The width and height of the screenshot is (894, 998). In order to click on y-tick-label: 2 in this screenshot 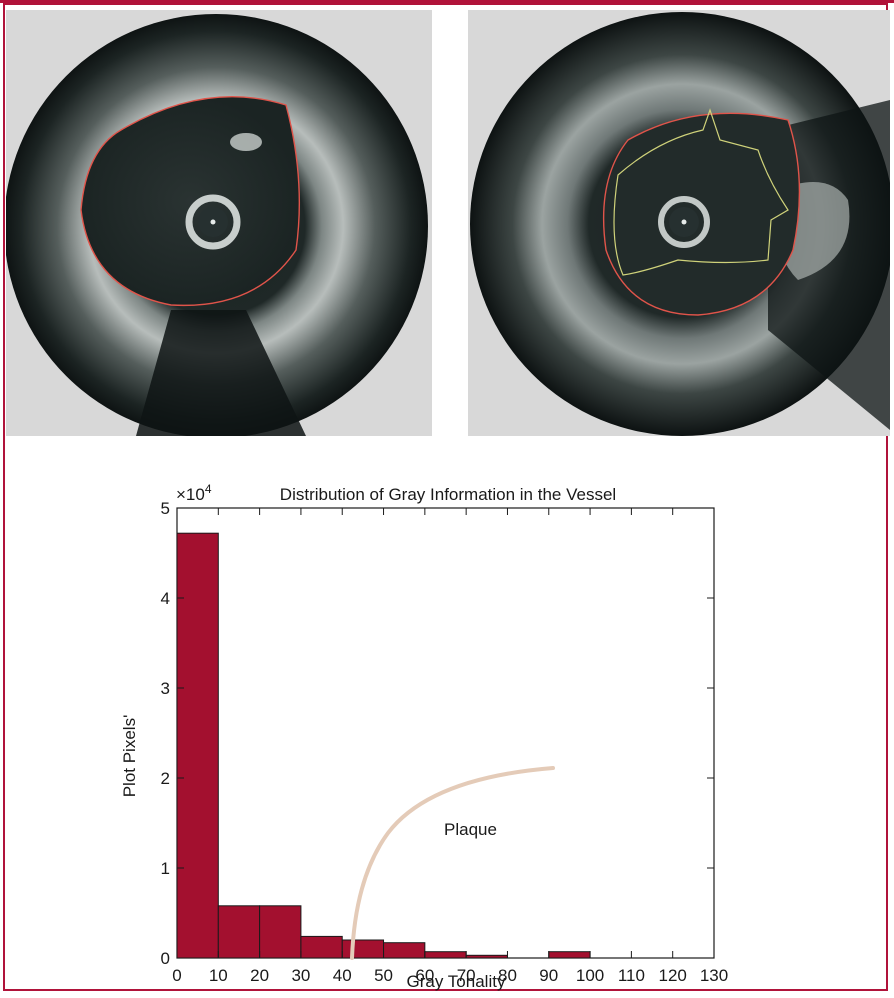, I will do `click(165, 778)`.